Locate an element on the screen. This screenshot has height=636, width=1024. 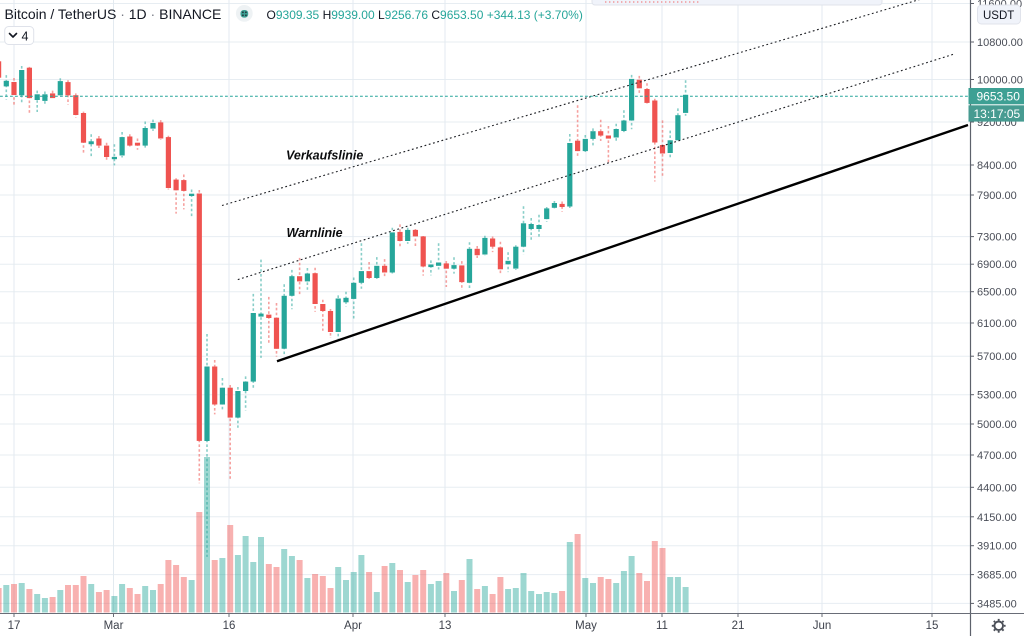
svg-text: 4 is located at coordinates (25, 37).